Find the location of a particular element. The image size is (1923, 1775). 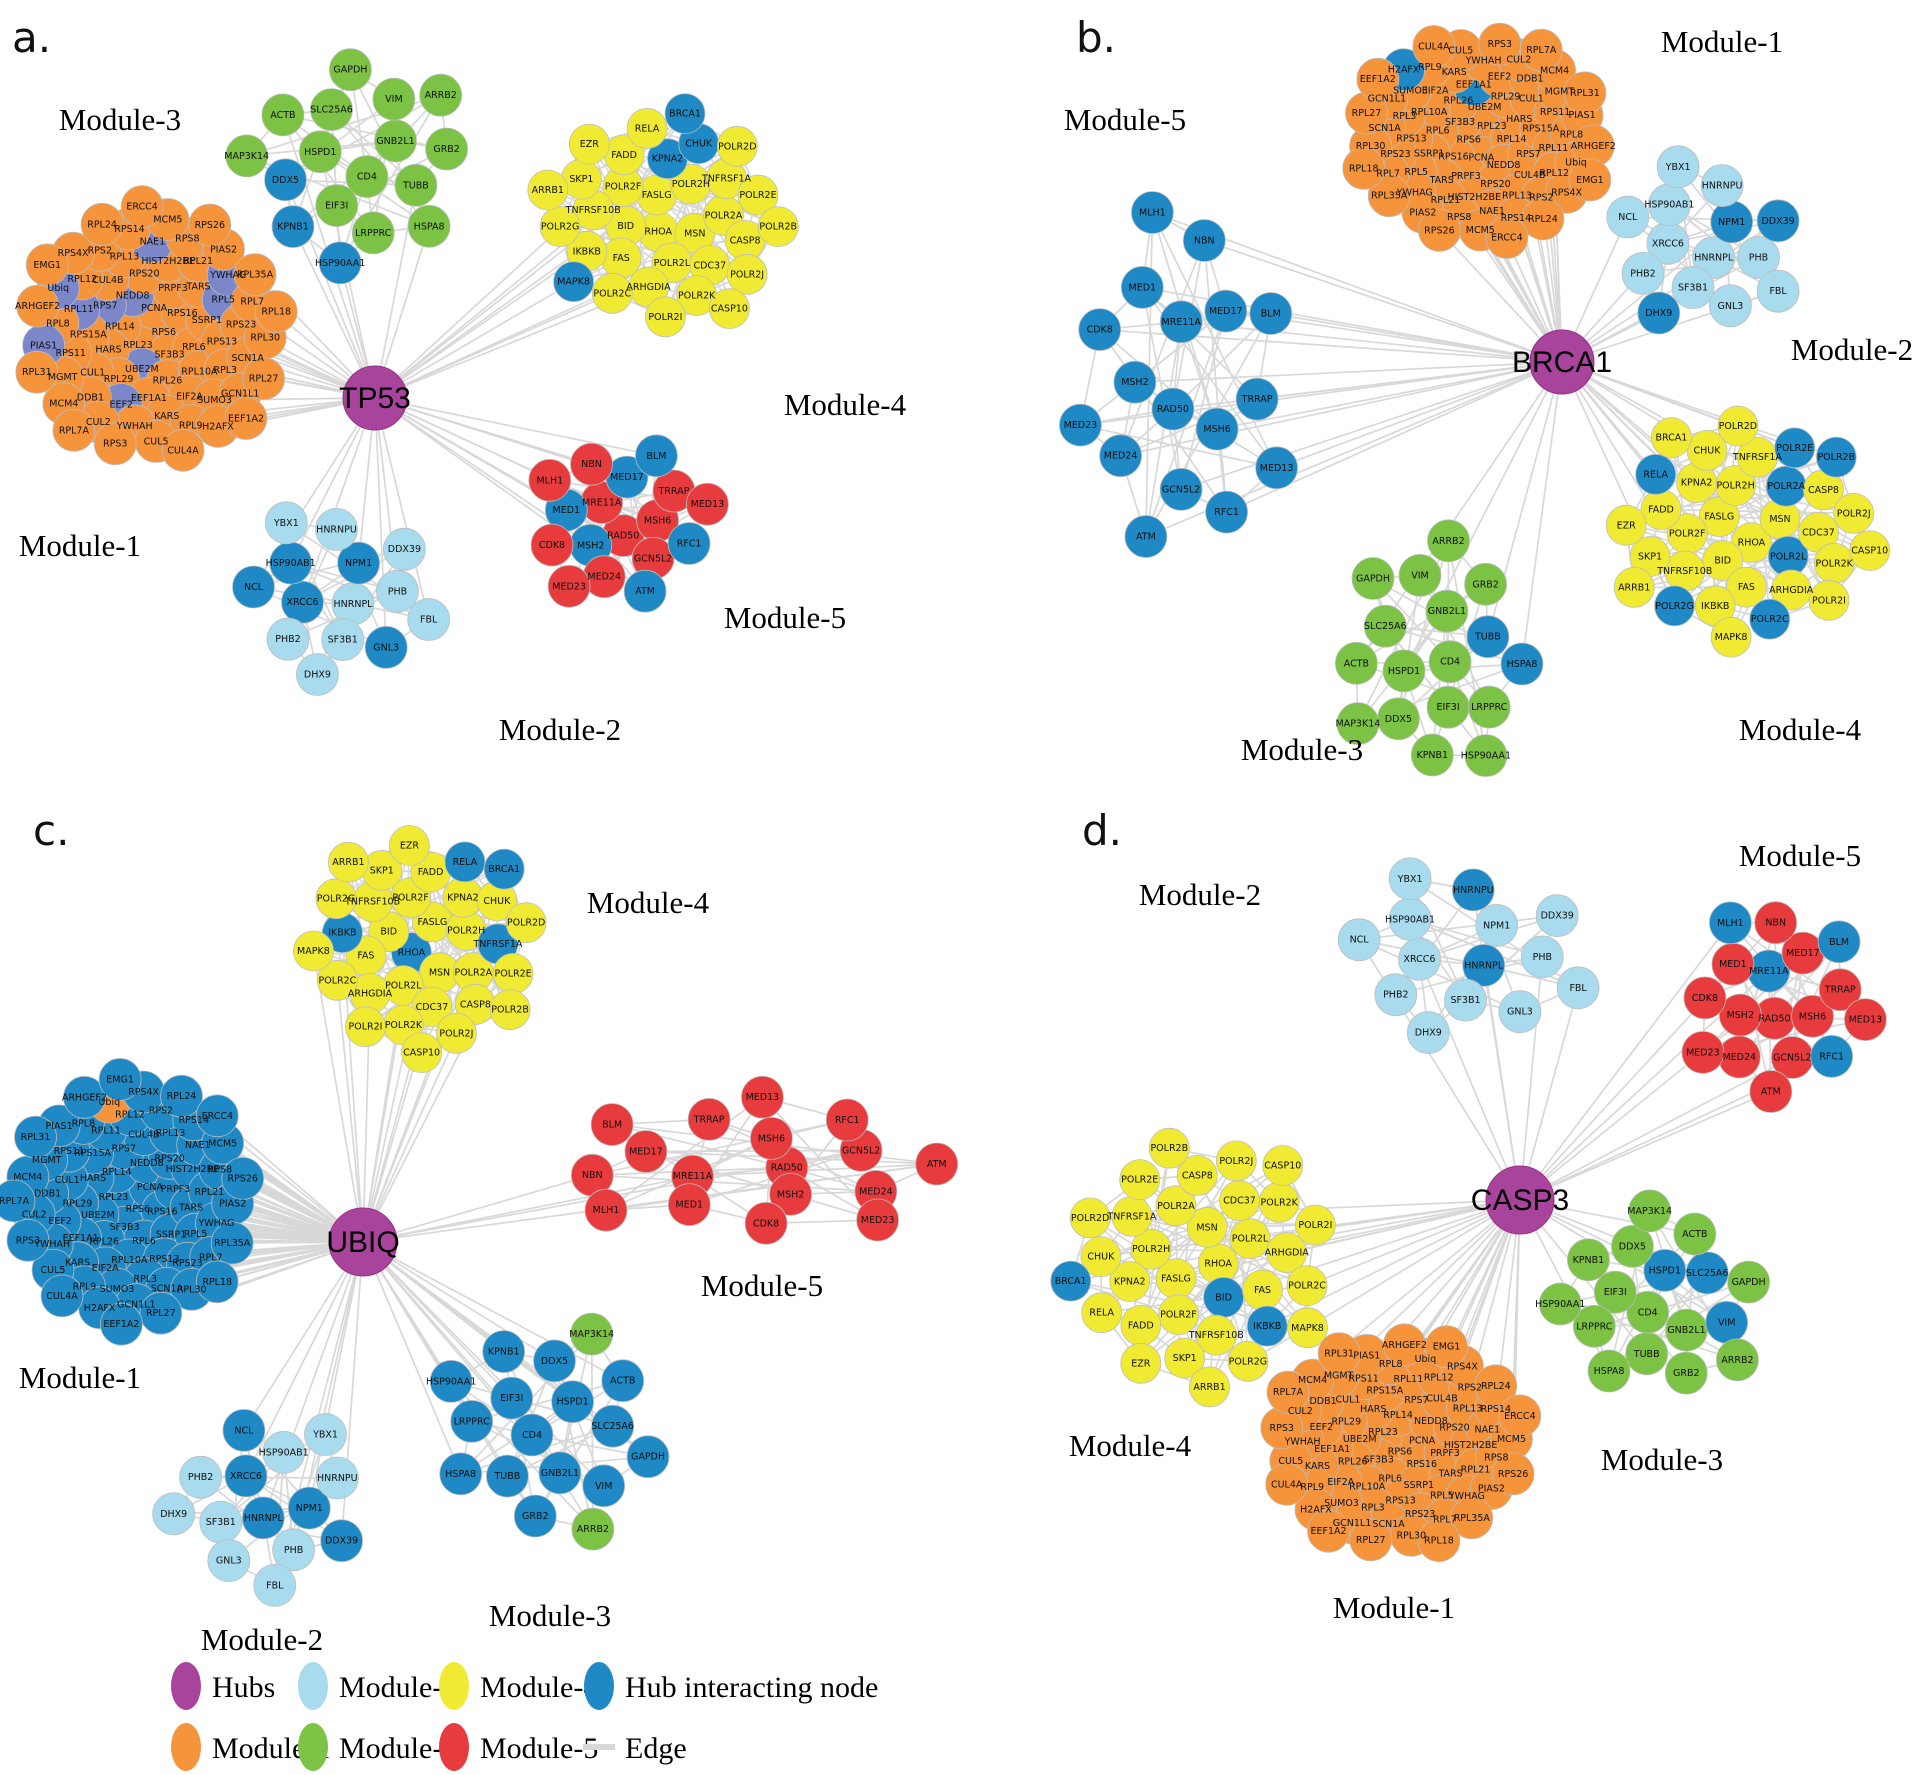

module-label-c-module-5: Module-5 is located at coordinates (762, 1285).